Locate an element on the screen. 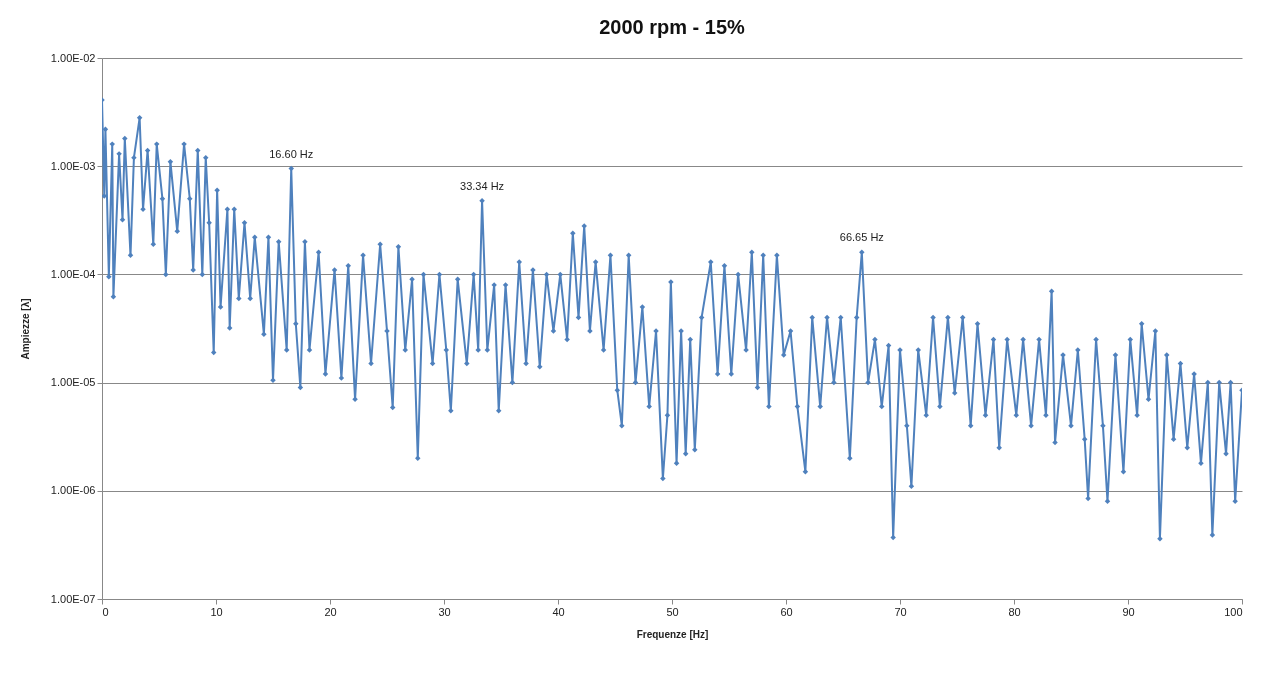 The image size is (1279, 682). x-tick-label: 50 is located at coordinates (672, 611).